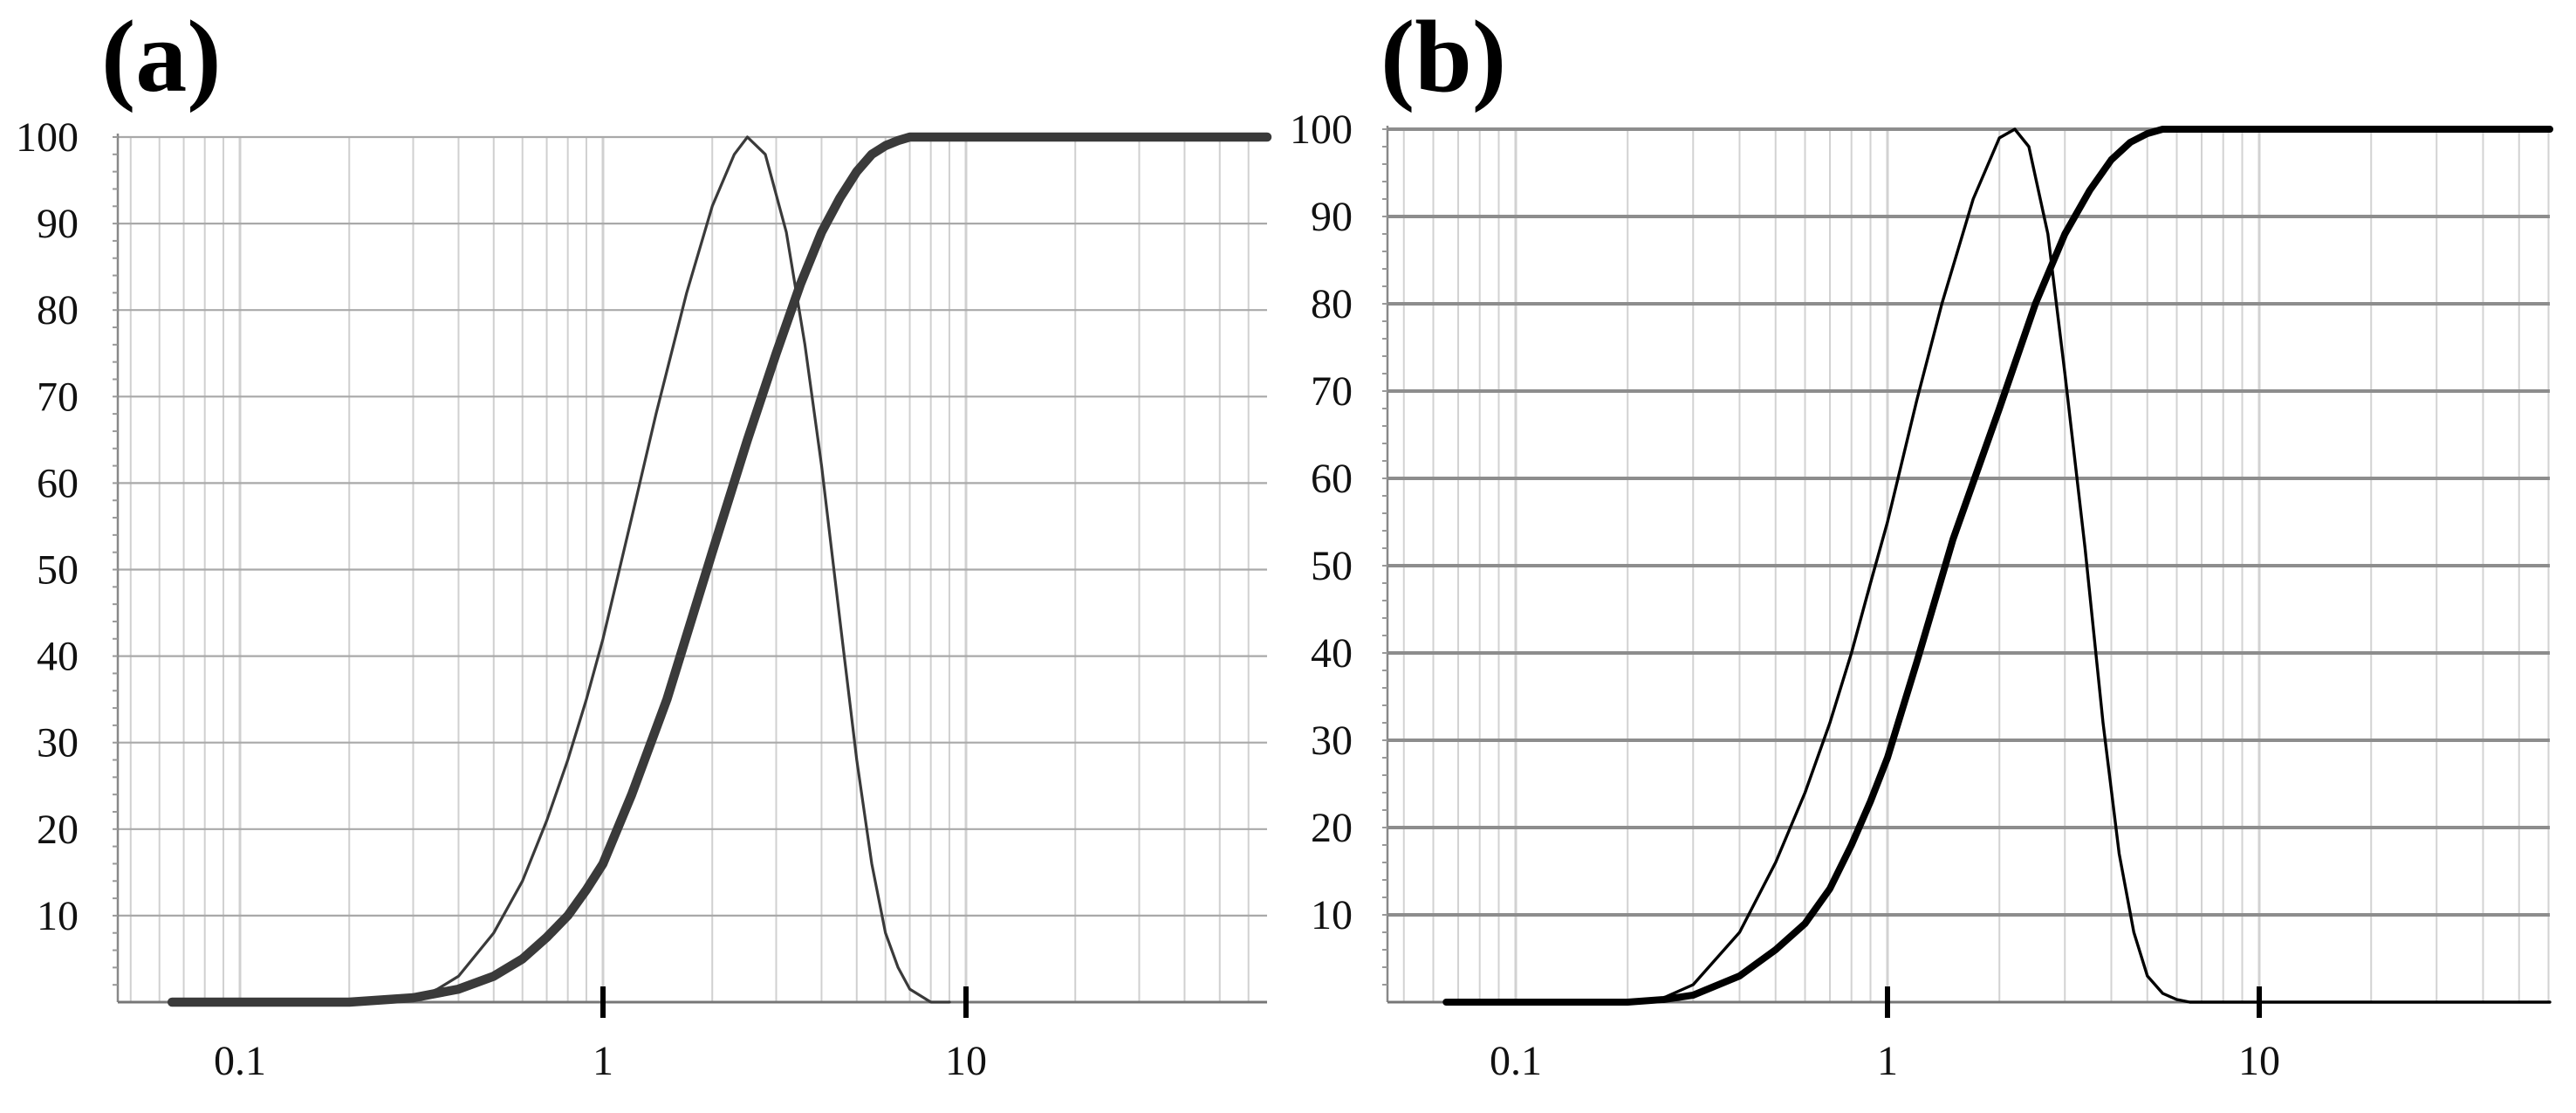  I want to click on panel-b-label: (b), so click(1444, 57).